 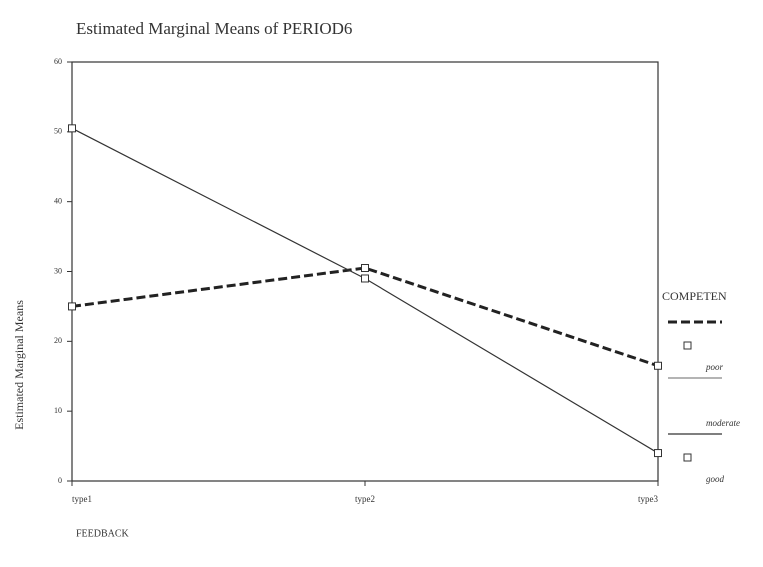 What do you see at coordinates (58, 200) in the screenshot?
I see `y-tick-label: 40` at bounding box center [58, 200].